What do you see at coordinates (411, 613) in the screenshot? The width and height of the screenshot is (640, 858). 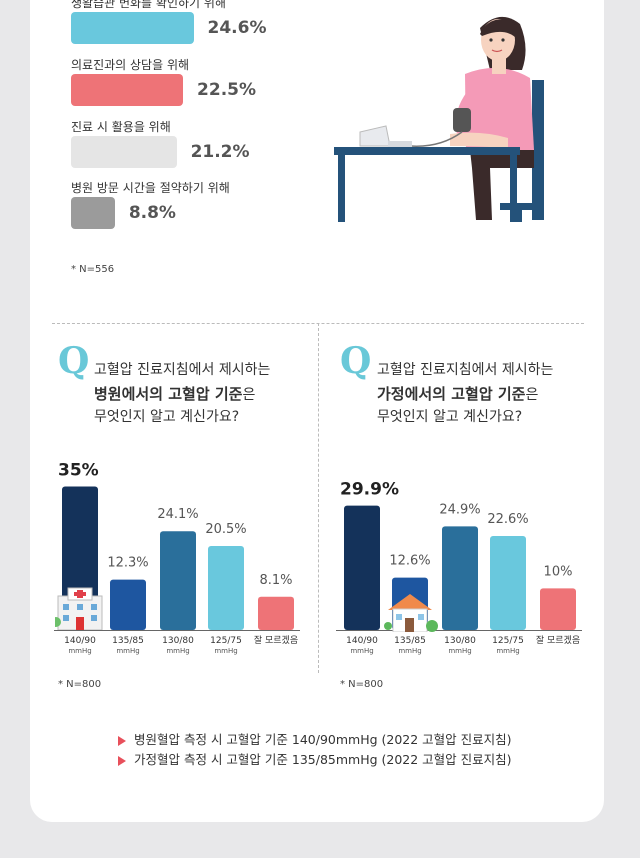 I see `house-icon` at bounding box center [411, 613].